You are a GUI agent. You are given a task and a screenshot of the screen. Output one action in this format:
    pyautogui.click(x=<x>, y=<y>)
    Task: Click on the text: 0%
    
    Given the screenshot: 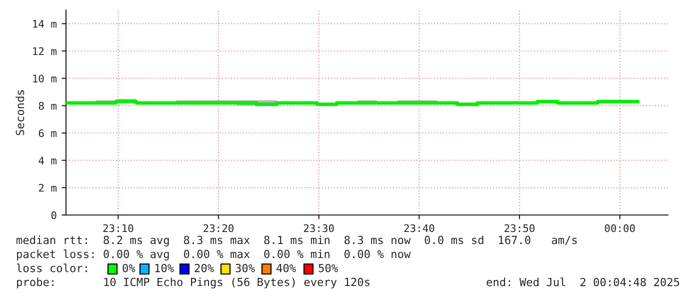 What is the action you would take?
    pyautogui.click(x=129, y=268)
    